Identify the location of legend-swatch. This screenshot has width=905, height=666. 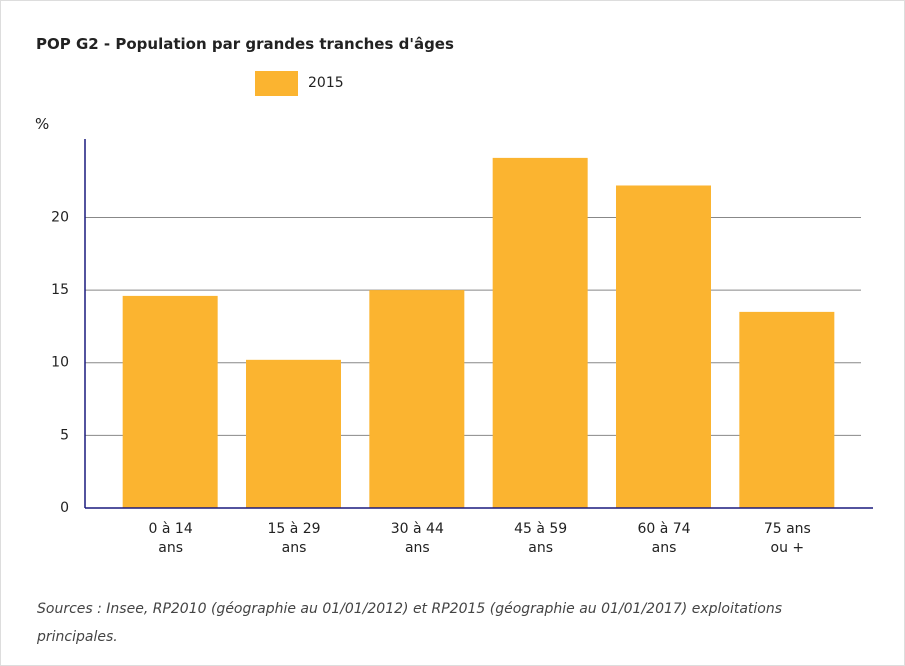
(276, 83).